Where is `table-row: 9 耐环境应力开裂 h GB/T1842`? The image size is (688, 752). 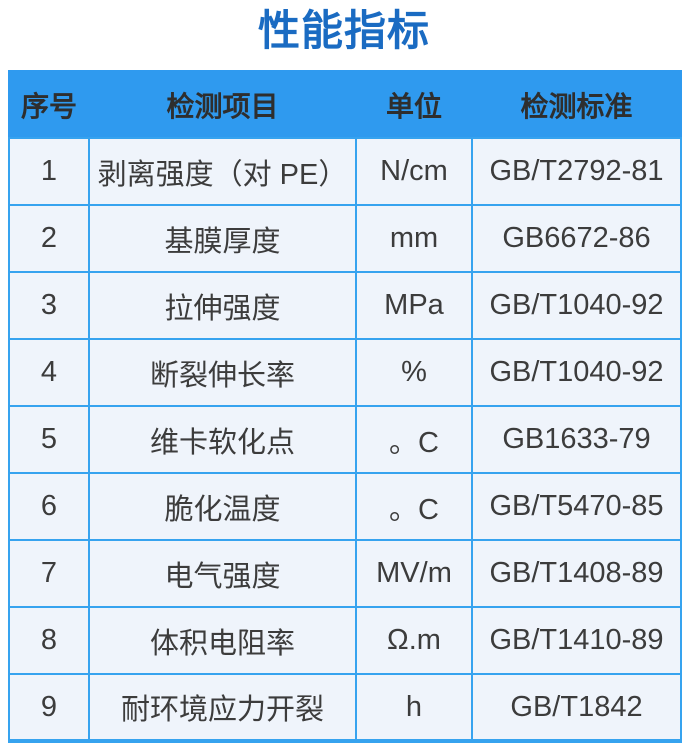 table-row: 9 耐环境应力开裂 h GB/T1842 is located at coordinates (345, 708).